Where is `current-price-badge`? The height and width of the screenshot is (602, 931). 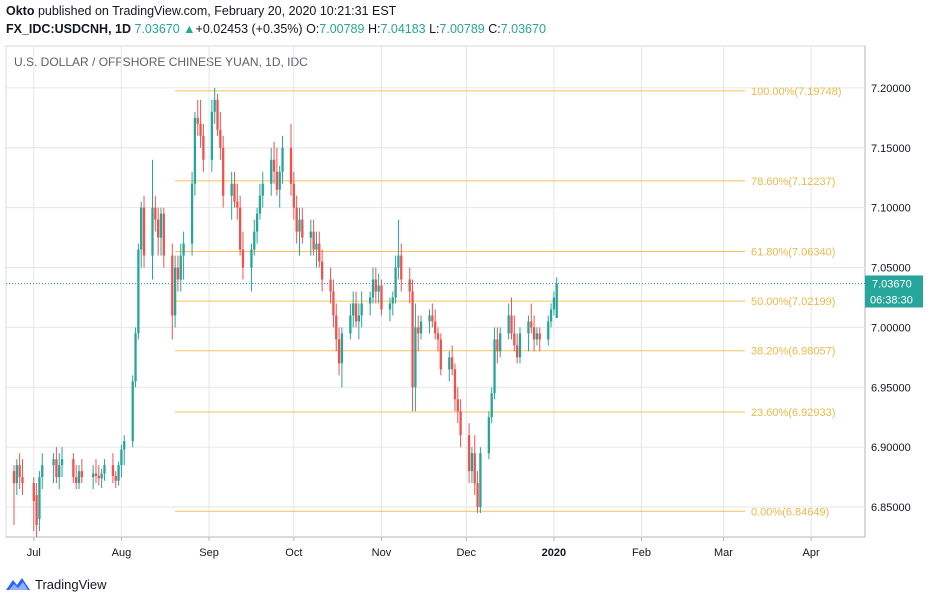
current-price-badge is located at coordinates (894, 283).